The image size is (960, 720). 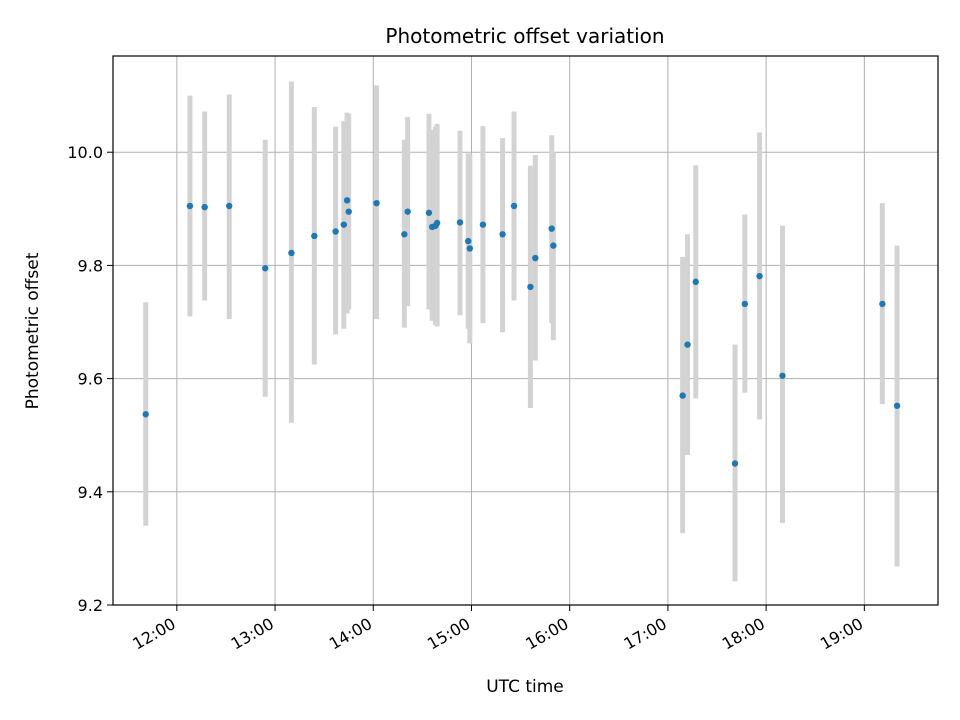 What do you see at coordinates (90, 492) in the screenshot?
I see `y-tick-label: 9.4` at bounding box center [90, 492].